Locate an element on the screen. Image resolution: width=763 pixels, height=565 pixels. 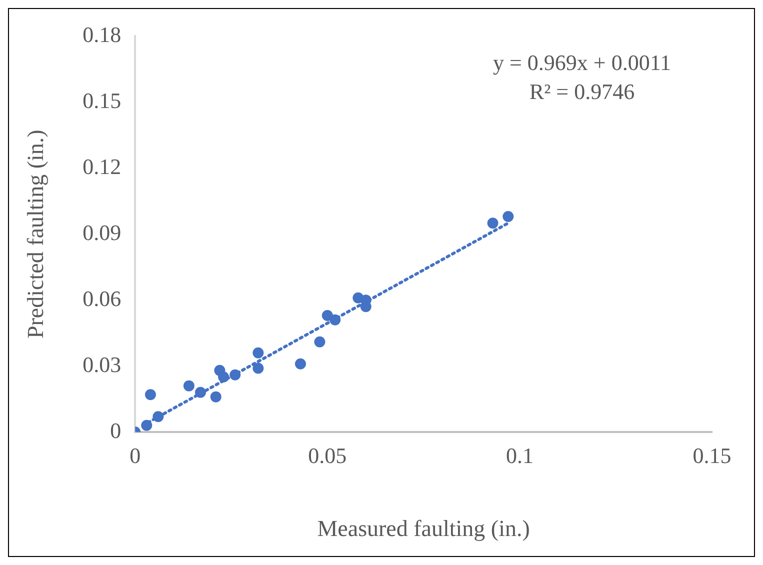
y-tick-label: 0.12 is located at coordinates (102, 166).